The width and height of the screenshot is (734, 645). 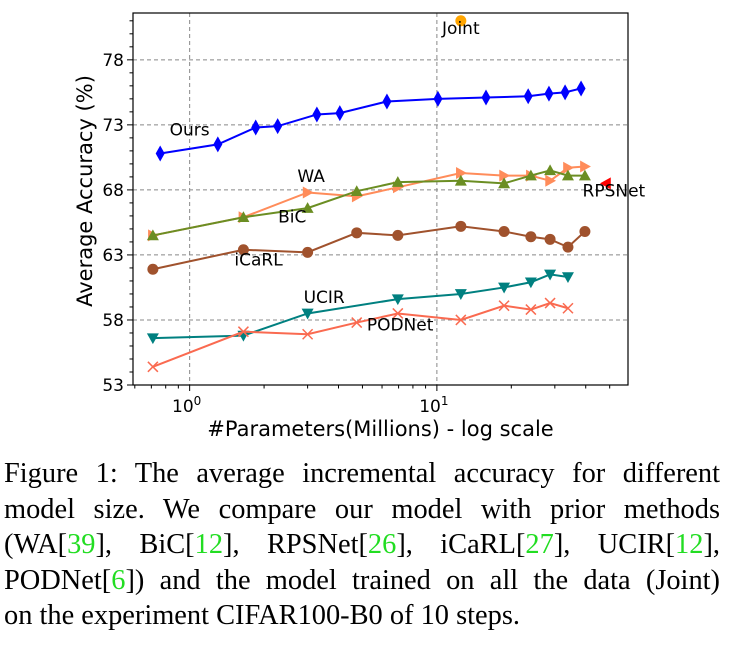 I want to click on caption-text: ], UCIR[, so click(x=614, y=544).